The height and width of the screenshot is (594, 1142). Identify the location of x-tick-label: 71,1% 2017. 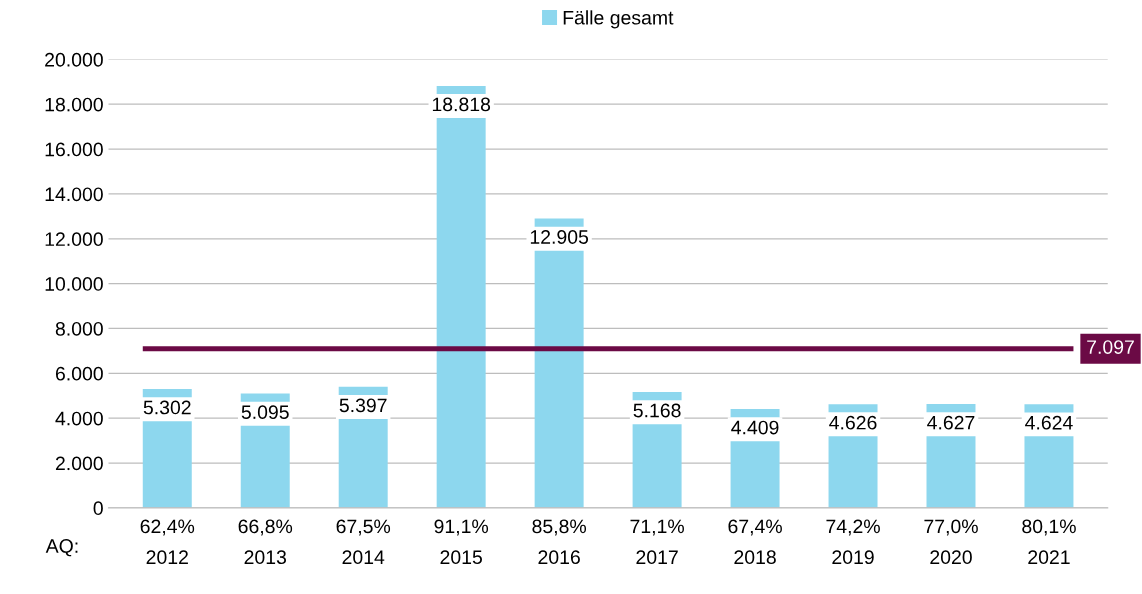
(657, 542).